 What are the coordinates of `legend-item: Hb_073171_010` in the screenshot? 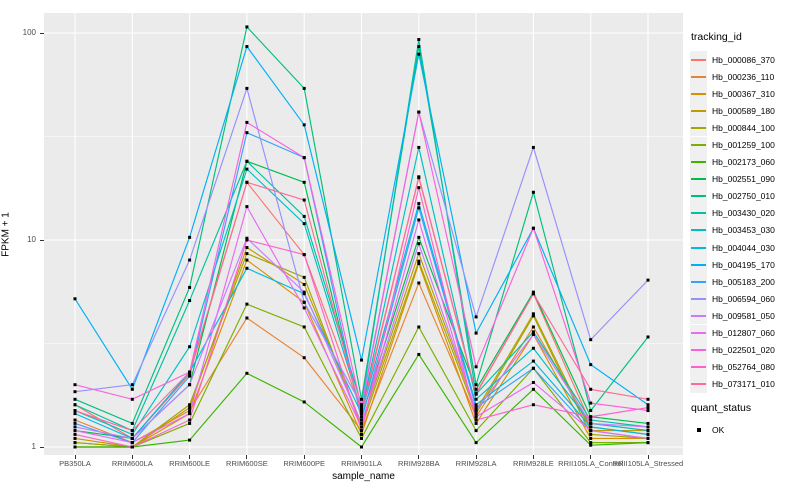 It's located at (744, 384).